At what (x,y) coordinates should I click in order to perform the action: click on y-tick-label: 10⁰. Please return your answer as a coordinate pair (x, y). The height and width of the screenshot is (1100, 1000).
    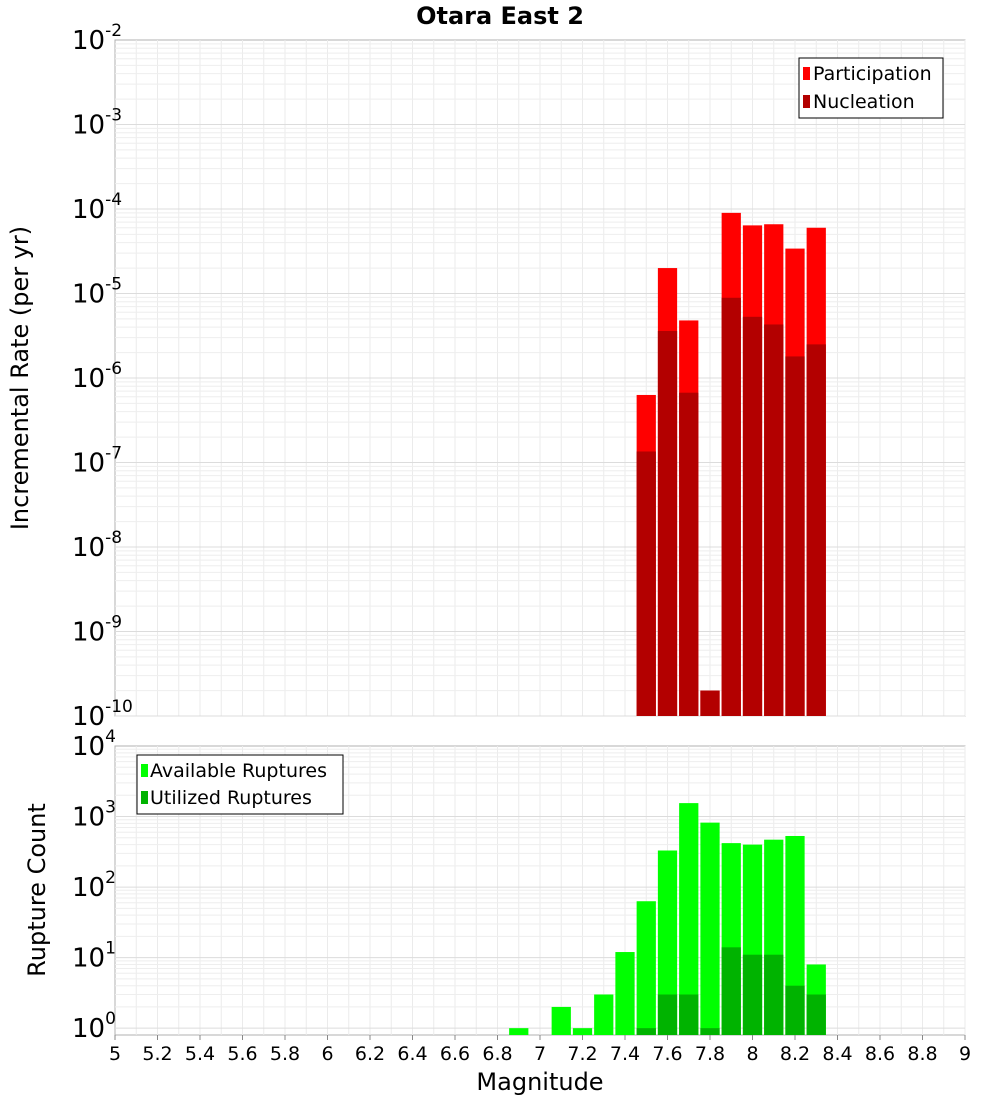
    Looking at the image, I should click on (94, 1026).